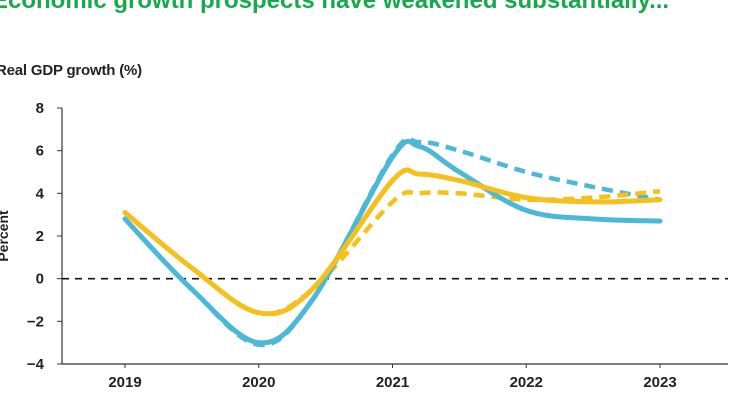  What do you see at coordinates (40, 108) in the screenshot?
I see `y-tick-label: 8` at bounding box center [40, 108].